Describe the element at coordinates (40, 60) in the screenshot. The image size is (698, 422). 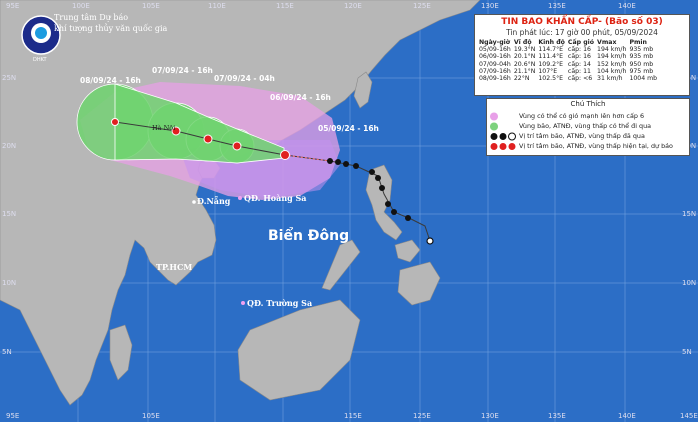
I see `logo-text: DHKT` at that location.